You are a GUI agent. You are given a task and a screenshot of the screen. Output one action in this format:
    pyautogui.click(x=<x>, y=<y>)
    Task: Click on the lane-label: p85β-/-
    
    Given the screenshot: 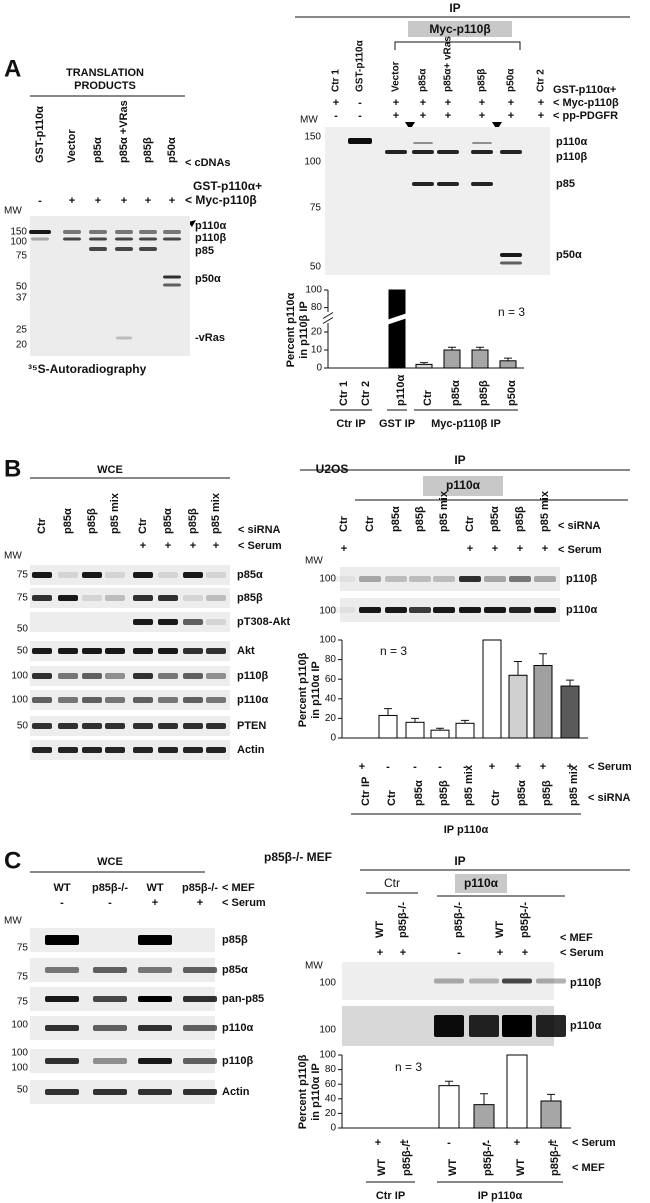 What is the action you would take?
    pyautogui.click(x=110, y=888)
    